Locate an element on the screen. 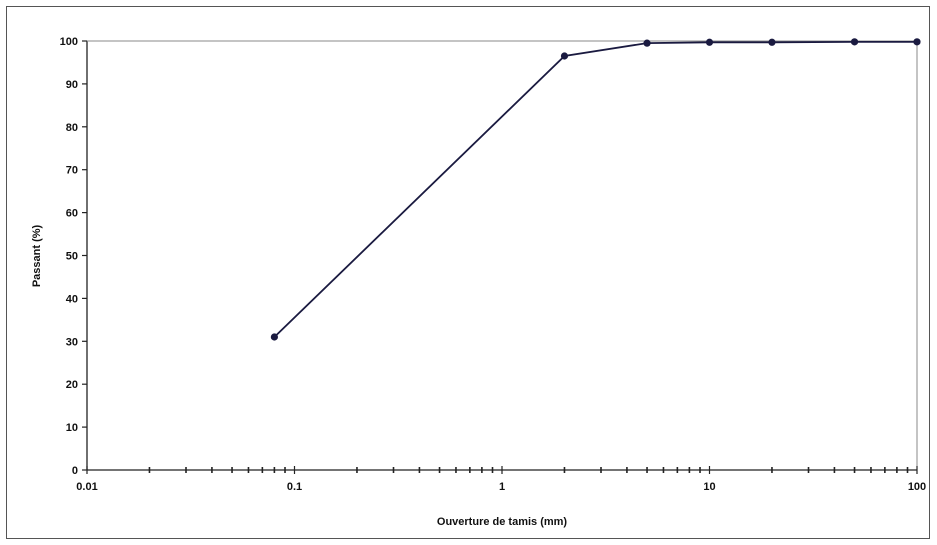 Image resolution: width=937 pixels, height=545 pixels. y-axis-title: Passant (%) is located at coordinates (37, 255).